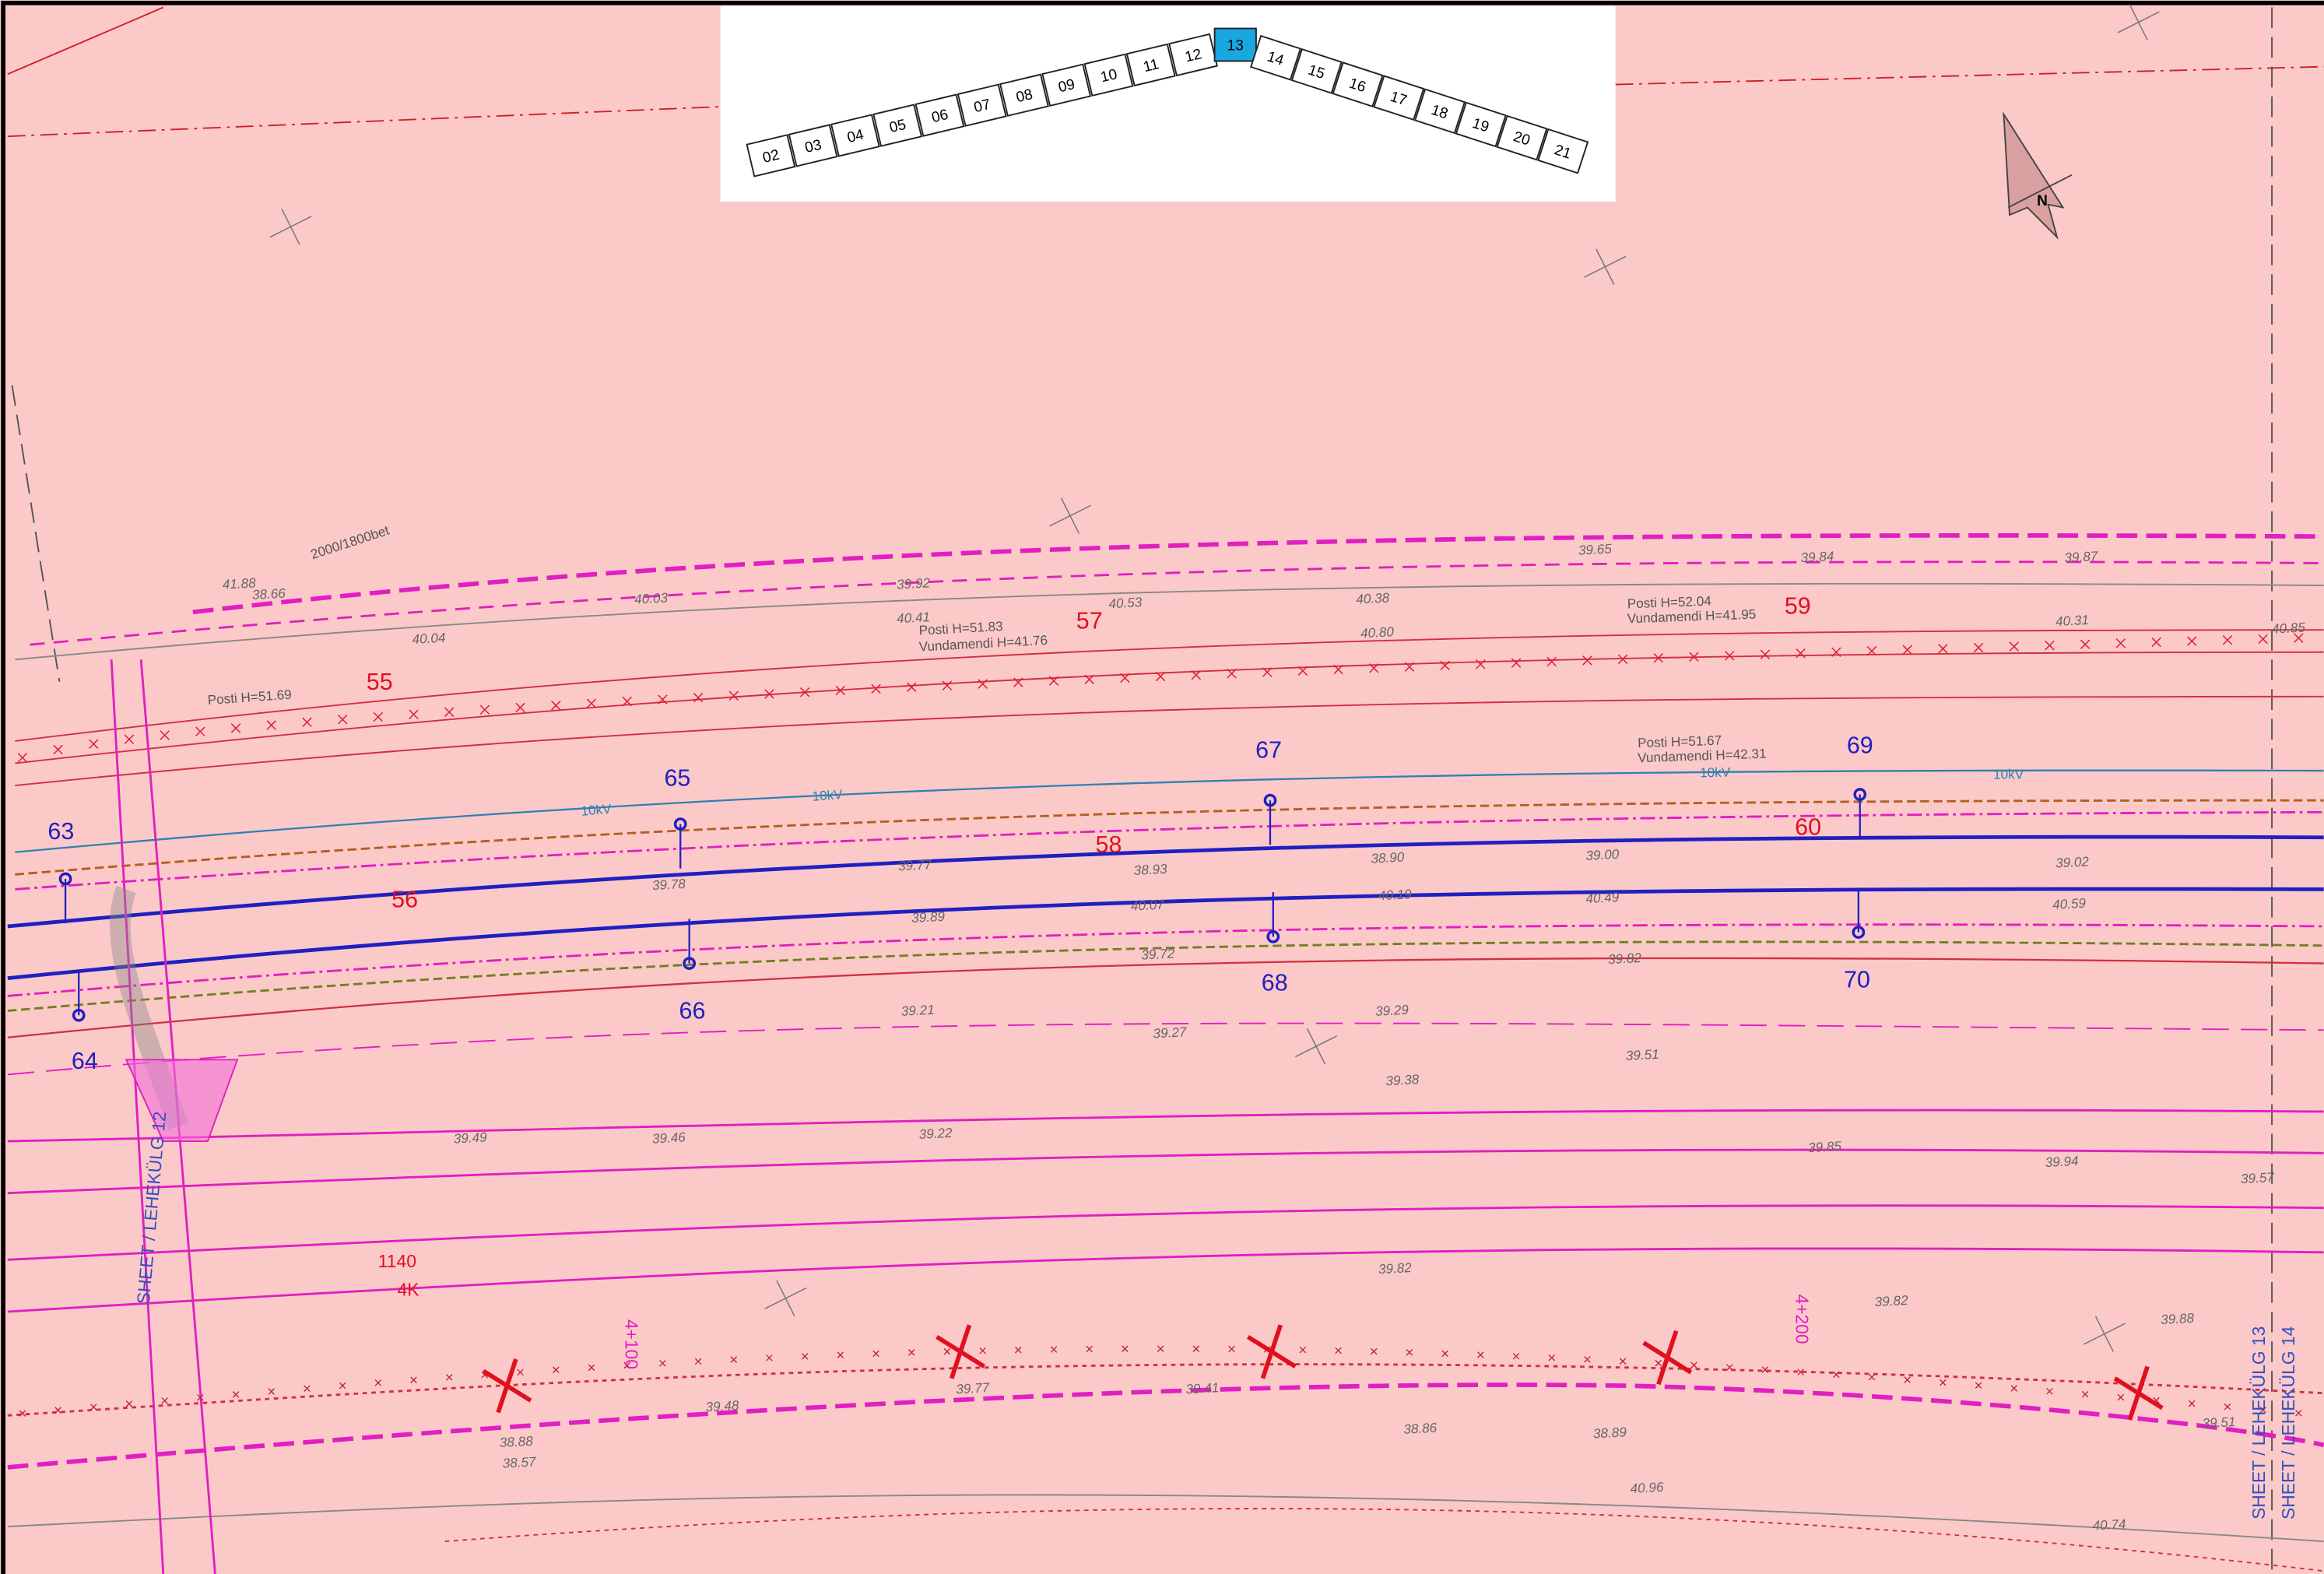 The width and height of the screenshot is (2324, 1574). Describe the element at coordinates (1595, 549) in the screenshot. I see `elevation: 39.65` at that location.